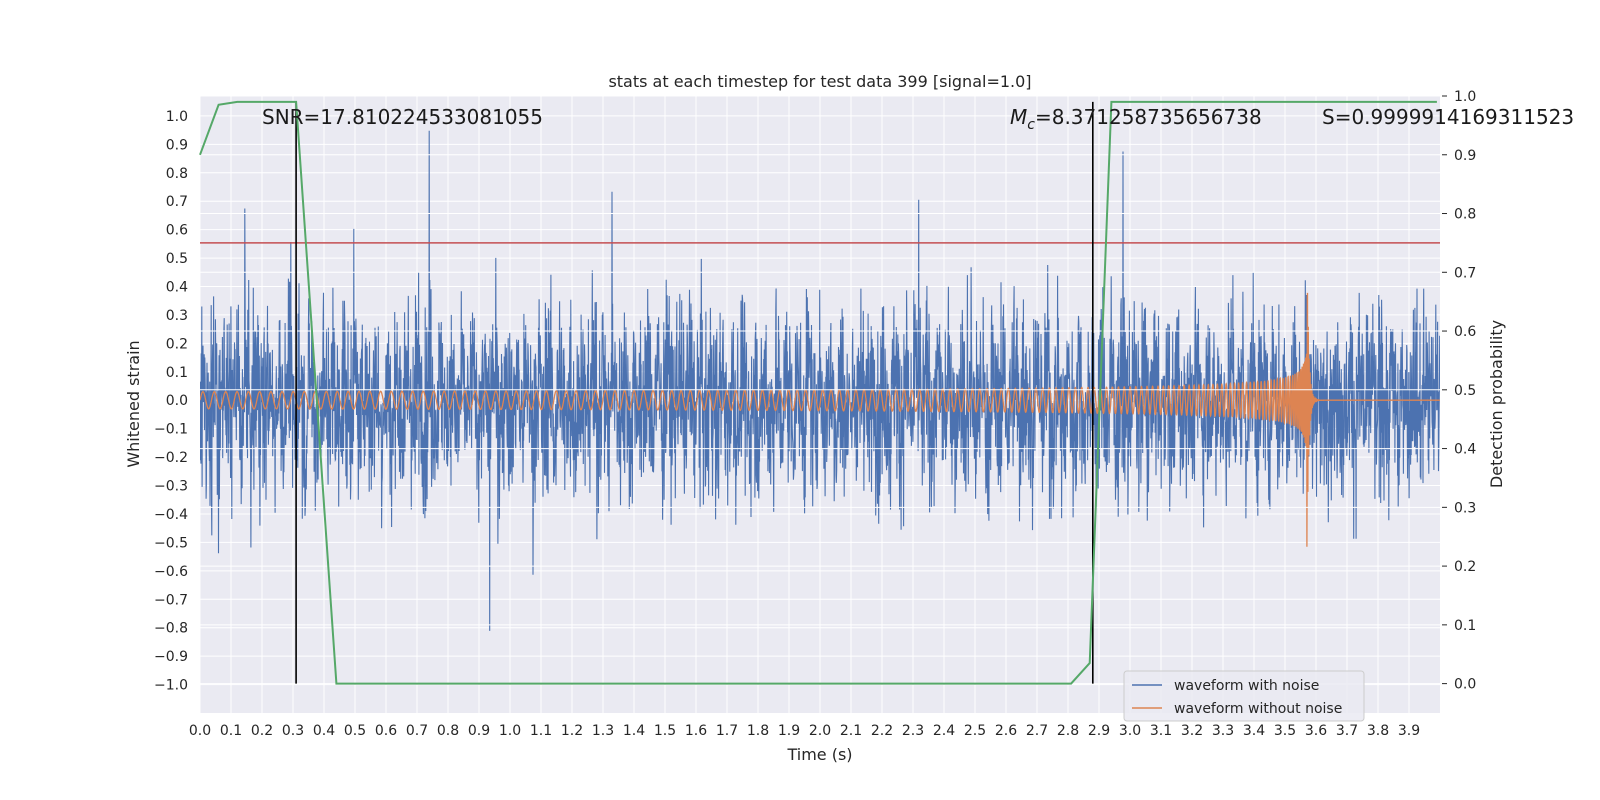 The height and width of the screenshot is (800, 1600). What do you see at coordinates (171, 515) in the screenshot?
I see `y-tick-label: −0.4` at bounding box center [171, 515].